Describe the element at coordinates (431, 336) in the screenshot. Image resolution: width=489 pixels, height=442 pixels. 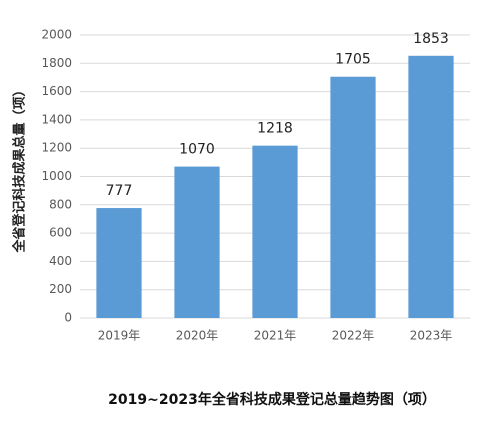
I see `x-tick-label: 2023年` at that location.